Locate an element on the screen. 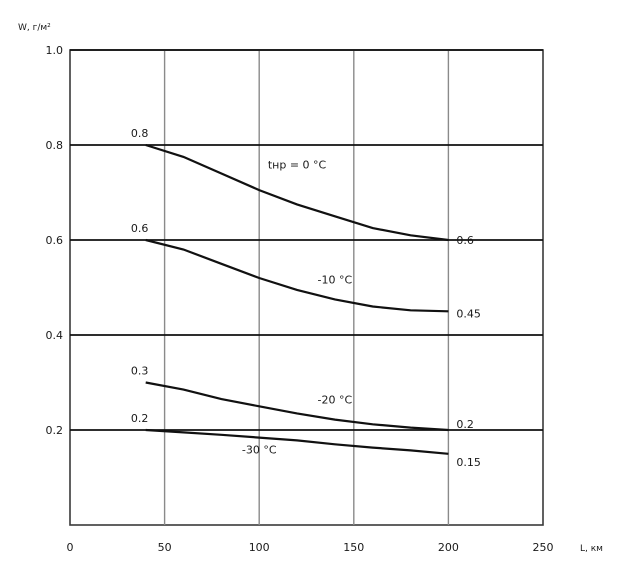 The height and width of the screenshot is (565, 620). series-line-2: 0.3 0.2 -20 °C is located at coordinates (302, 398).